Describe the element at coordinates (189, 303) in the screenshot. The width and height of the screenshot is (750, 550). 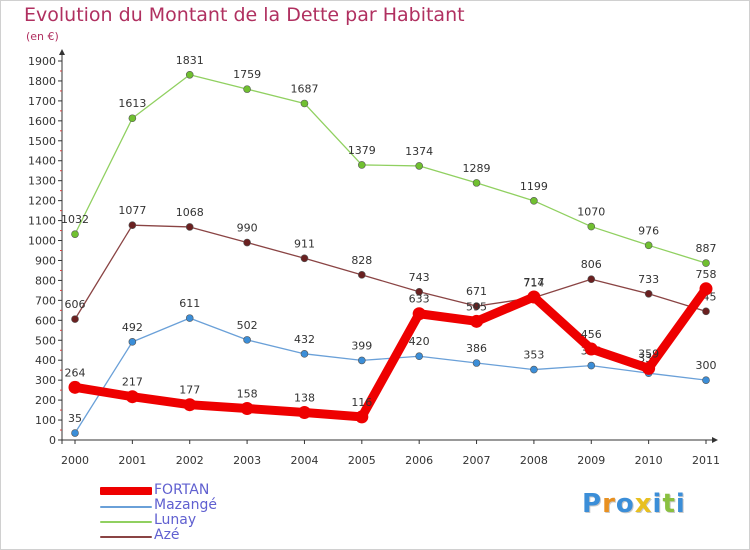
I see `data-label-mazange: 611` at that location.